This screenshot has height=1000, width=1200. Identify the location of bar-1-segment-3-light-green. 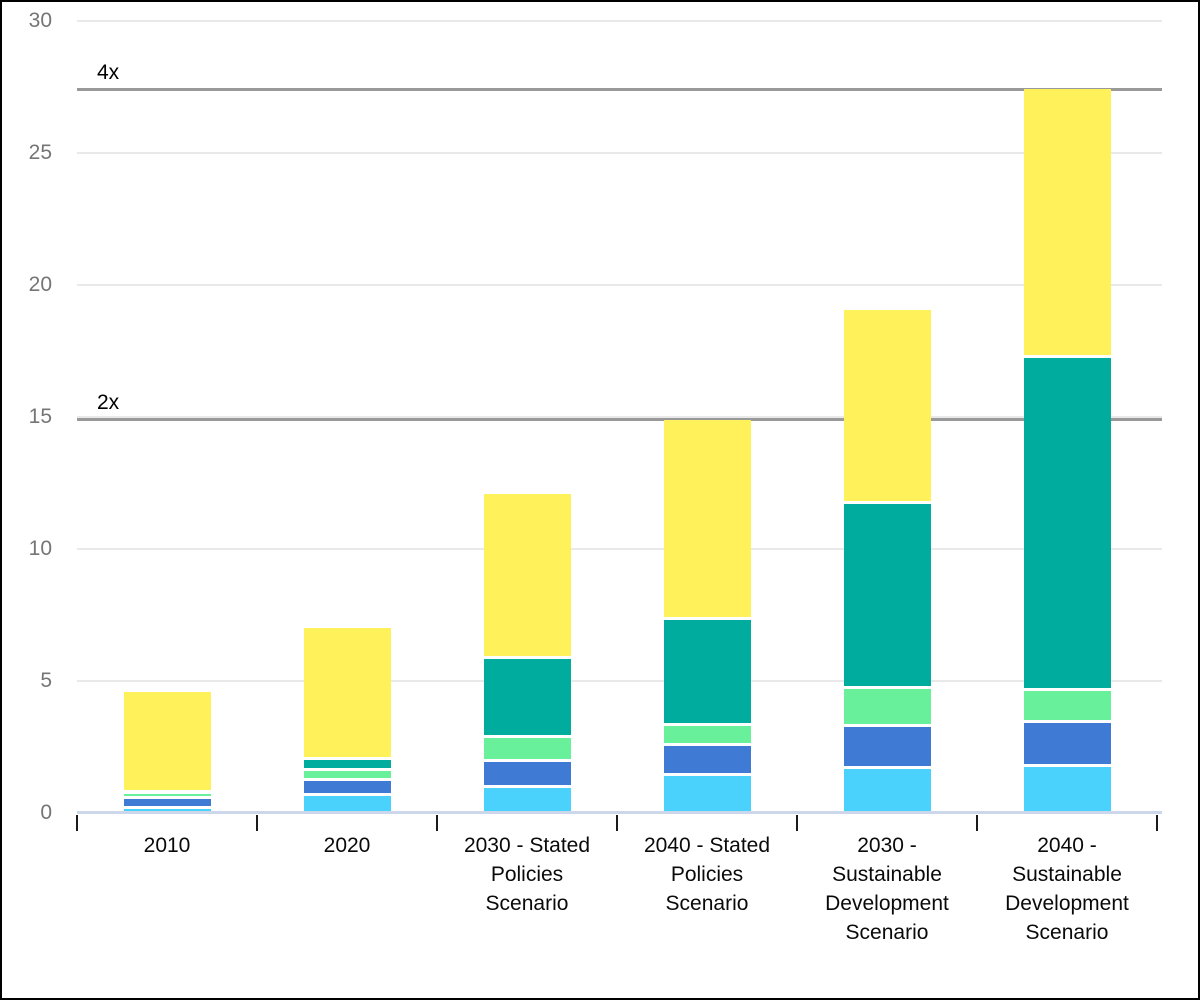
(167, 795).